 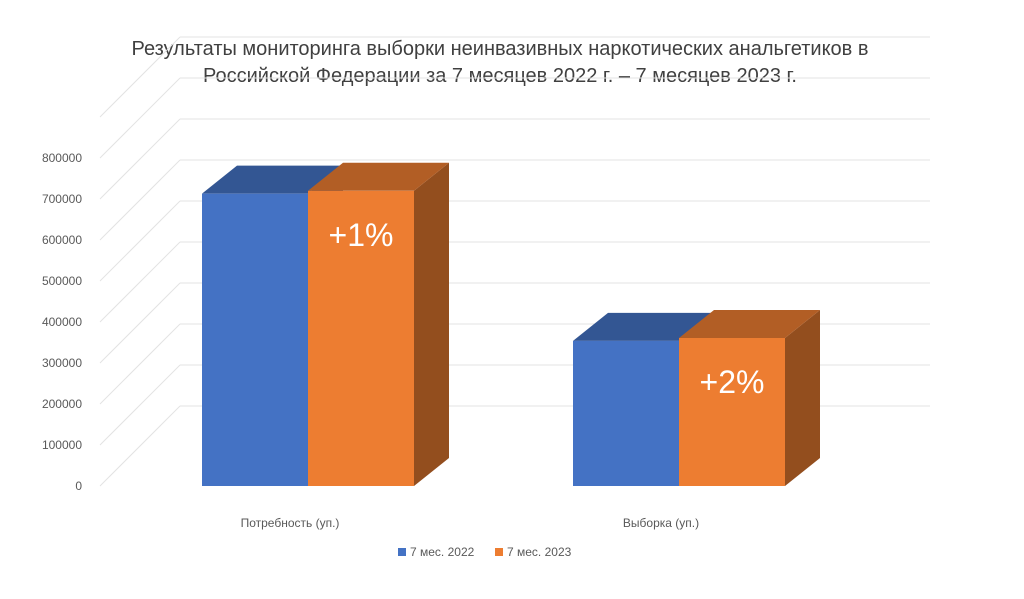 What do you see at coordinates (732, 382) in the screenshot?
I see `bar-annotation: +2%` at bounding box center [732, 382].